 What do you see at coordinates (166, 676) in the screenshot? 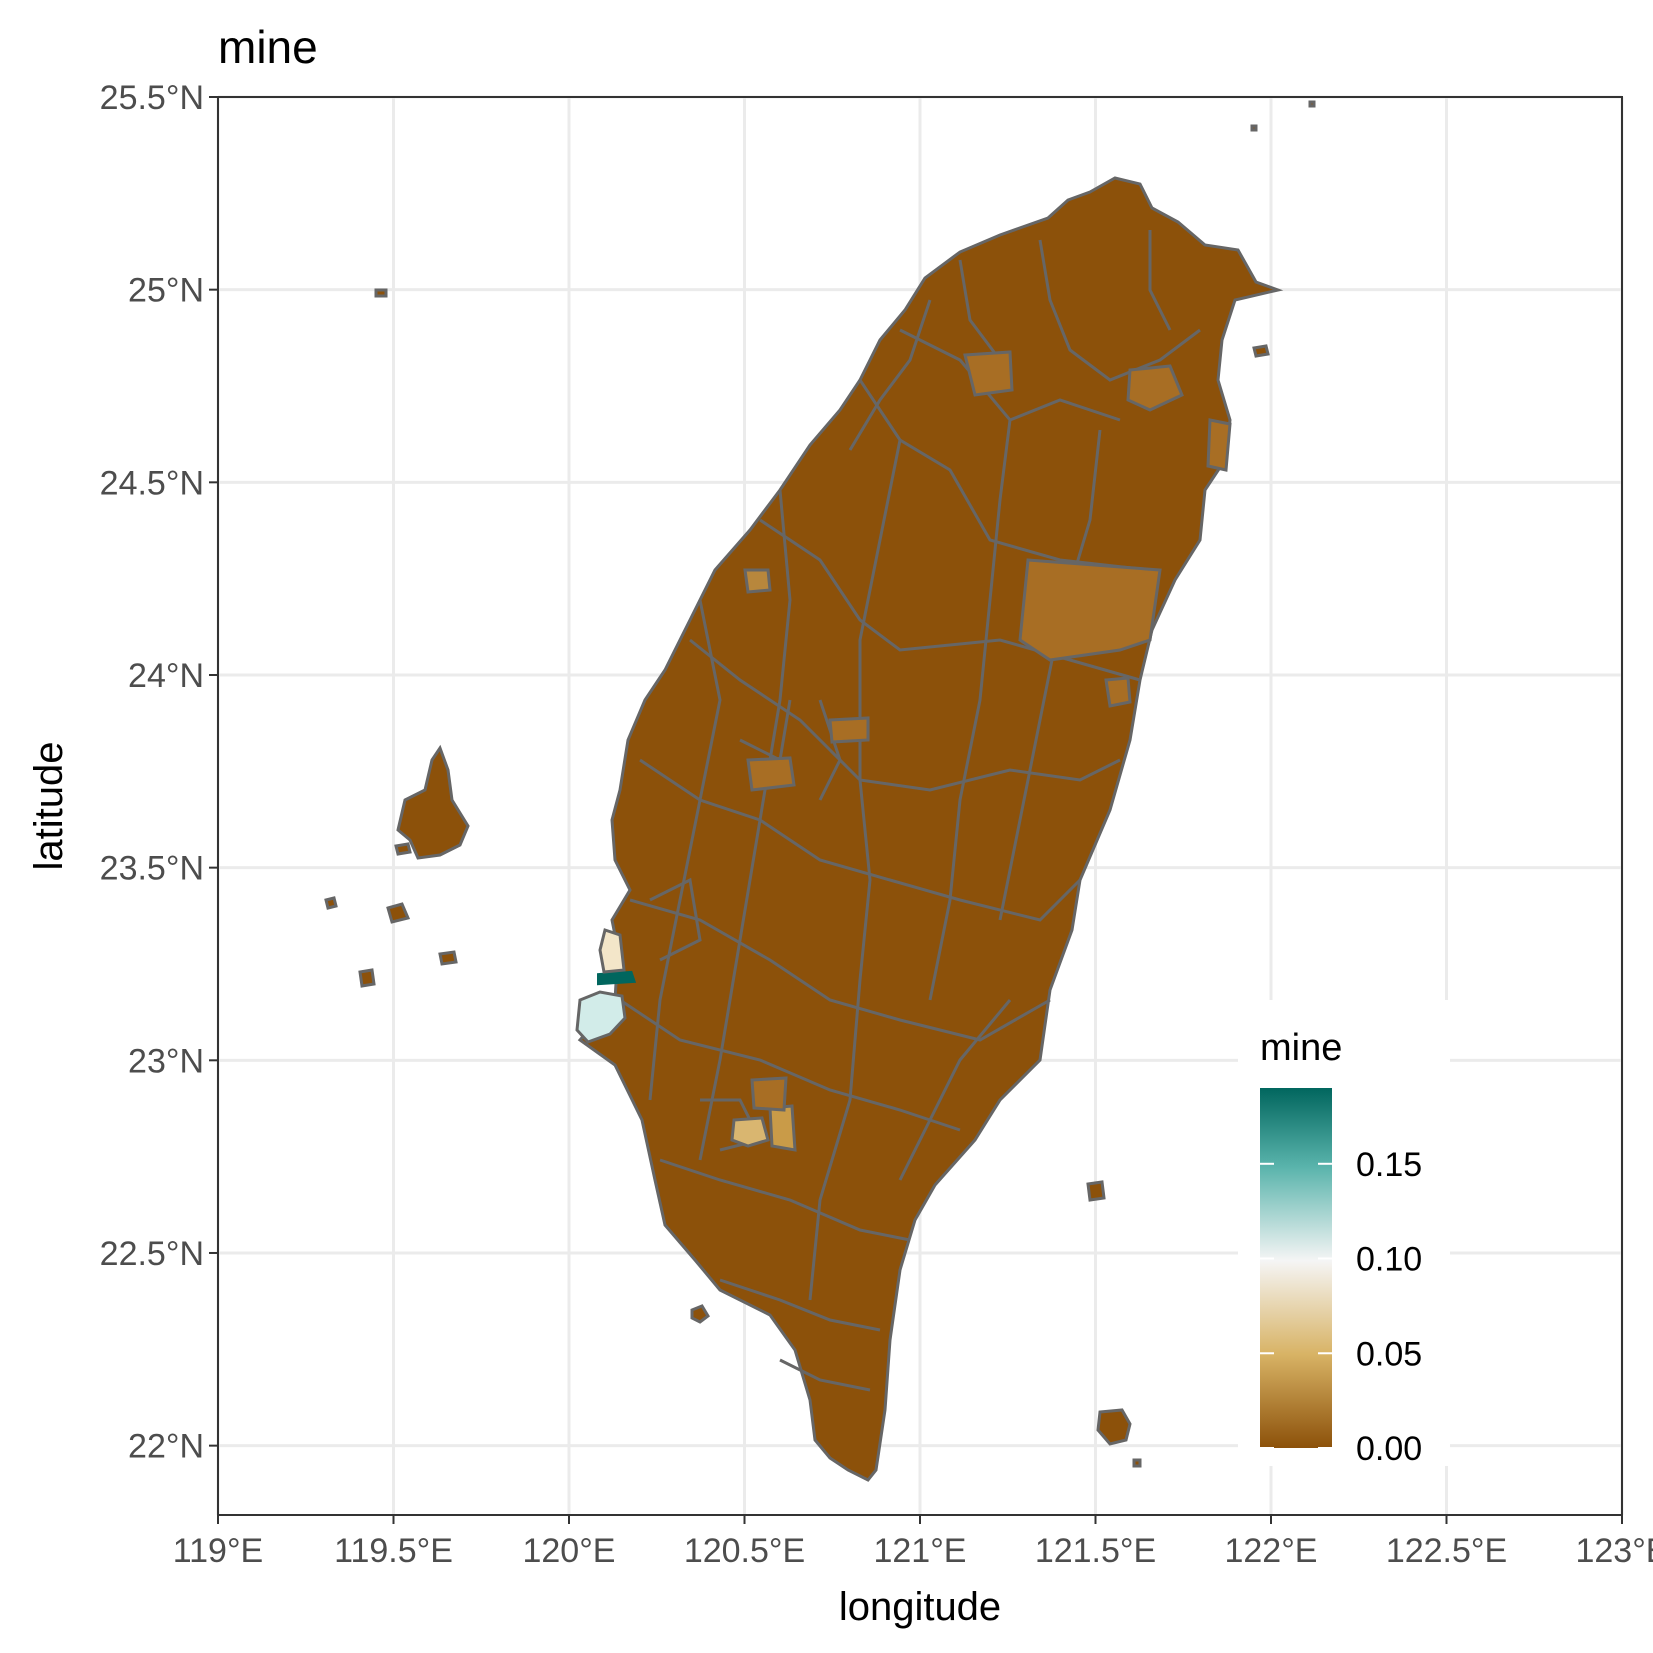
I see `y-tick-label: 24°N` at bounding box center [166, 676].